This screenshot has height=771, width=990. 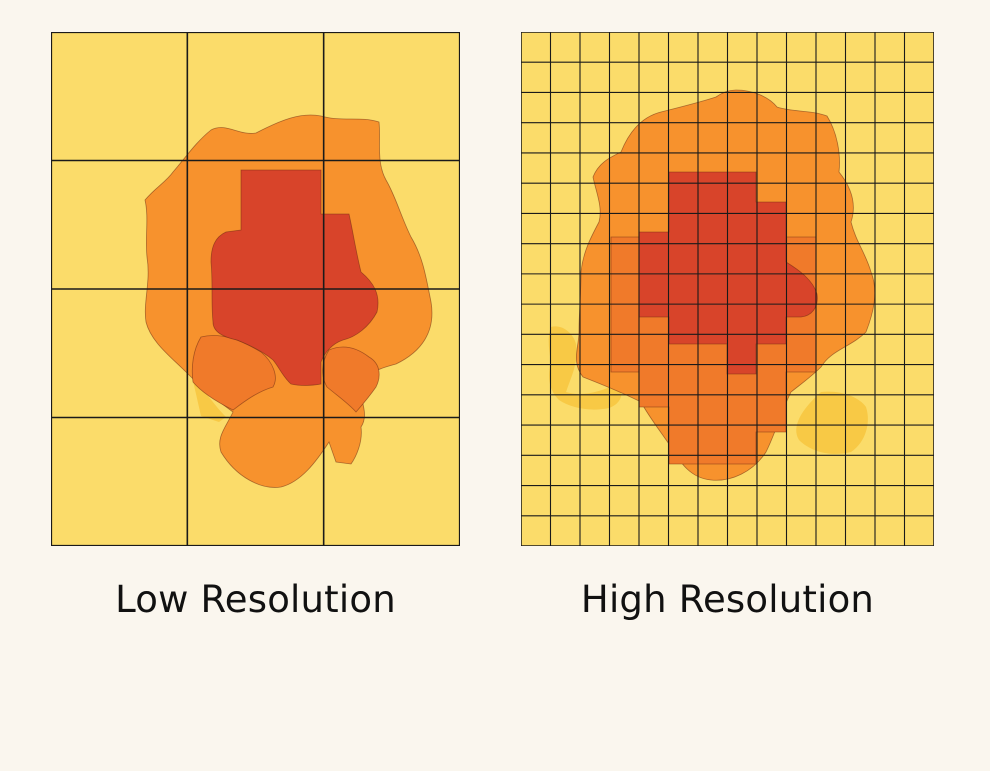 I want to click on low-res-core-region, so click(x=294, y=277).